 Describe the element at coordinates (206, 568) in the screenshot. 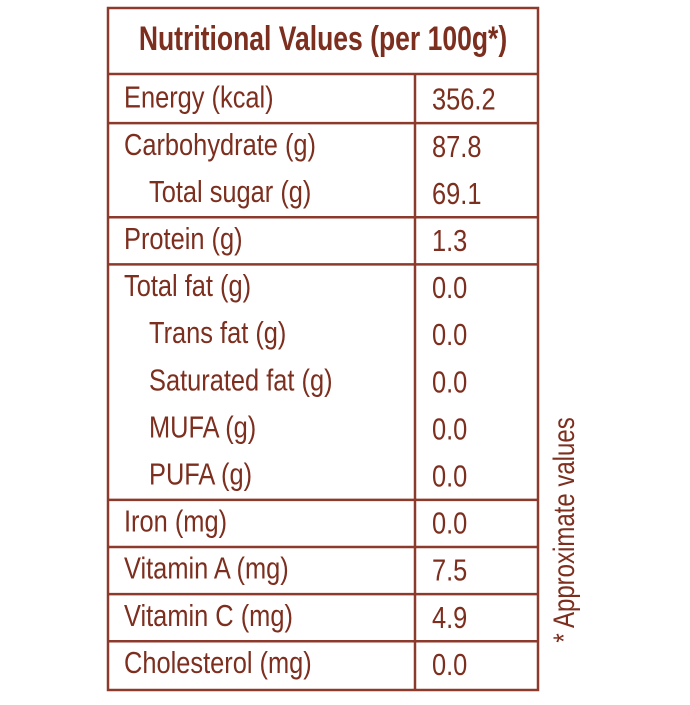

I see `nutrient-label: Vitamin A (mg)` at that location.